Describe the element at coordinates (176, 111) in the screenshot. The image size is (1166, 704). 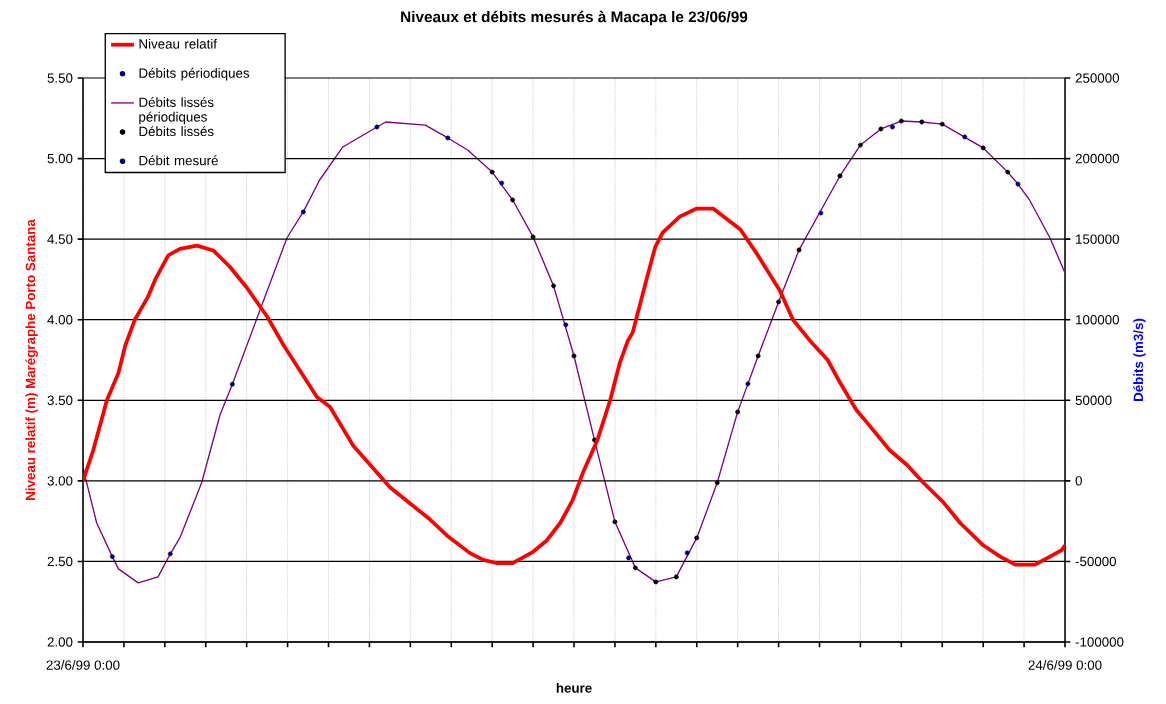
I see `legend-label: Débits lissés périodiques` at that location.